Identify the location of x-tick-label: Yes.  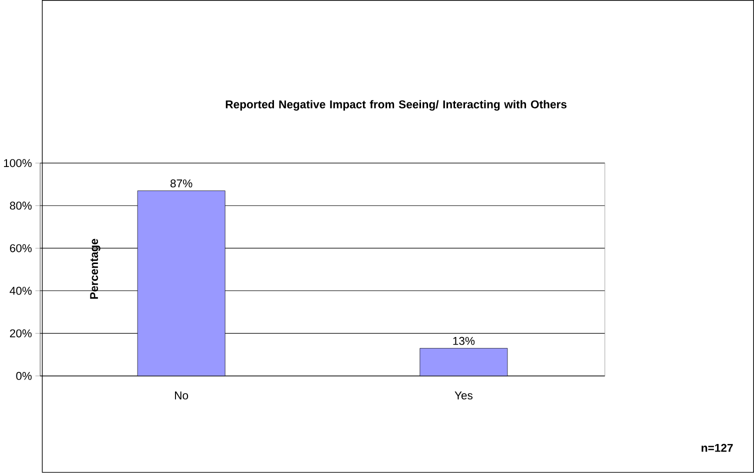
(463, 396).